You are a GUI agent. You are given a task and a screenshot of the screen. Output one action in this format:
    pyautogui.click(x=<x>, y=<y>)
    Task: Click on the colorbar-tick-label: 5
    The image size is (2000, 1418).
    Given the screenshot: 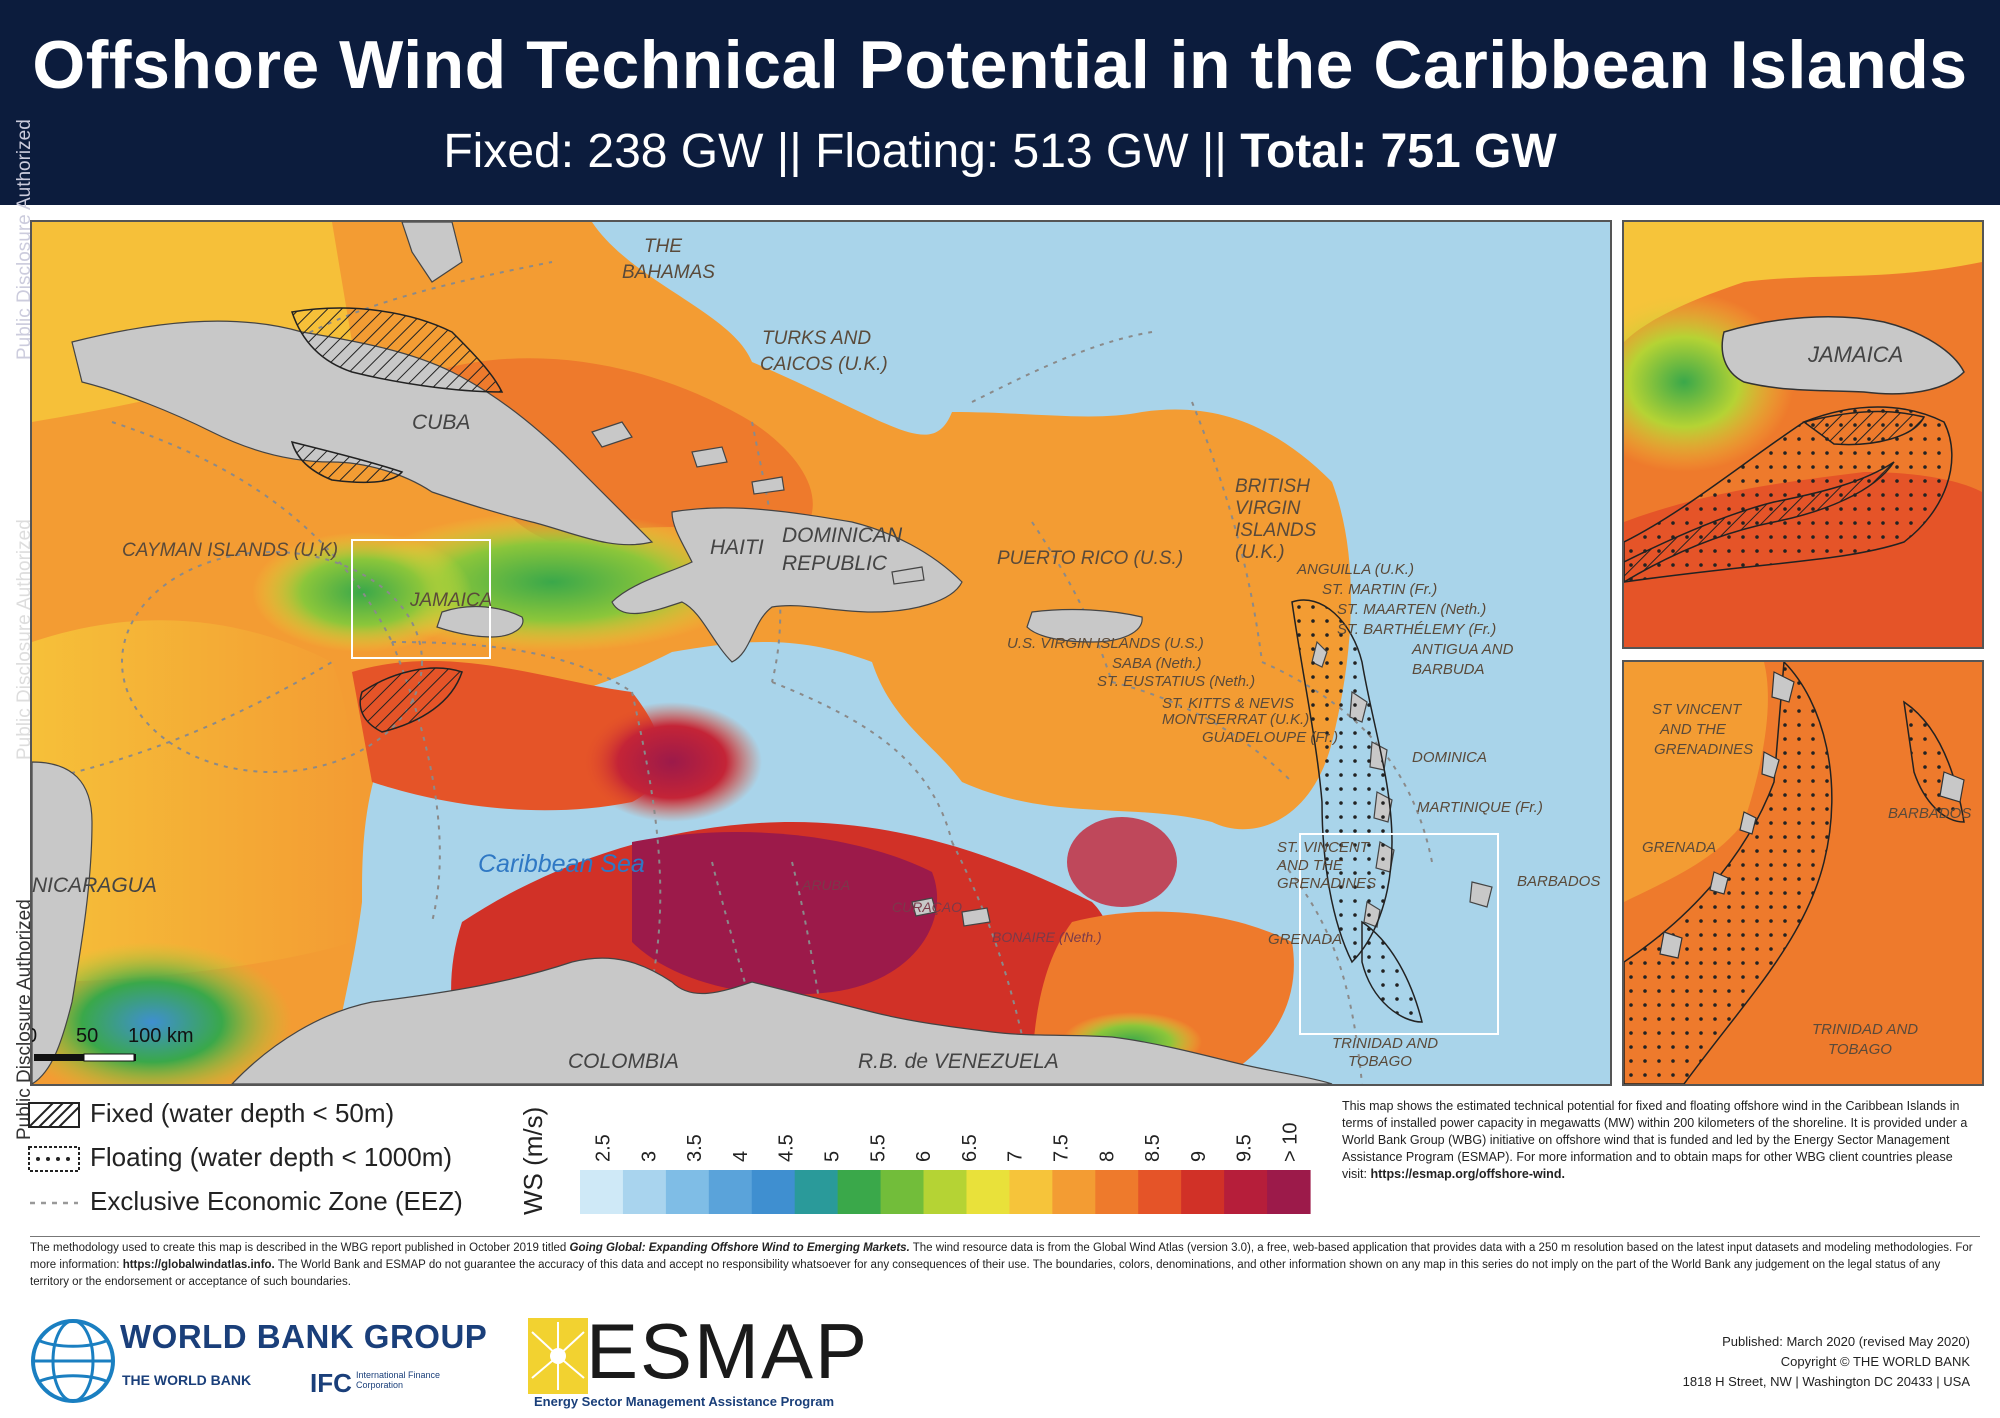 What is the action you would take?
    pyautogui.click(x=832, y=1156)
    